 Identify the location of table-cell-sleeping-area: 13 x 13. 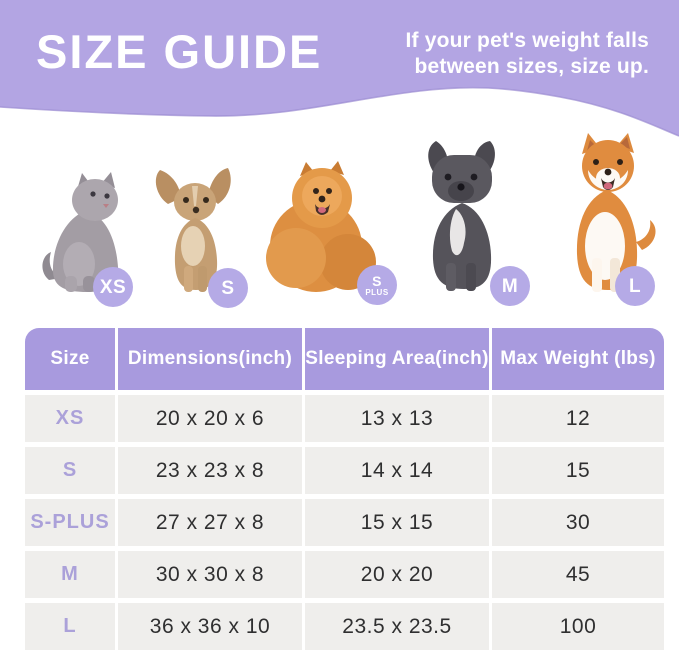
(397, 418).